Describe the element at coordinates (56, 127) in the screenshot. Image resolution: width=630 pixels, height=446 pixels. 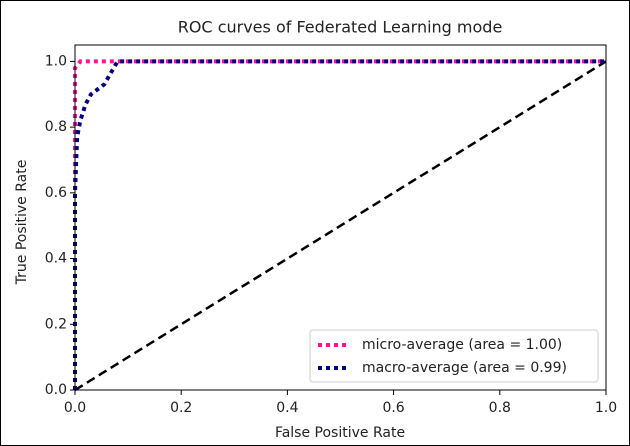
I see `y-tick-label: 0.8` at that location.